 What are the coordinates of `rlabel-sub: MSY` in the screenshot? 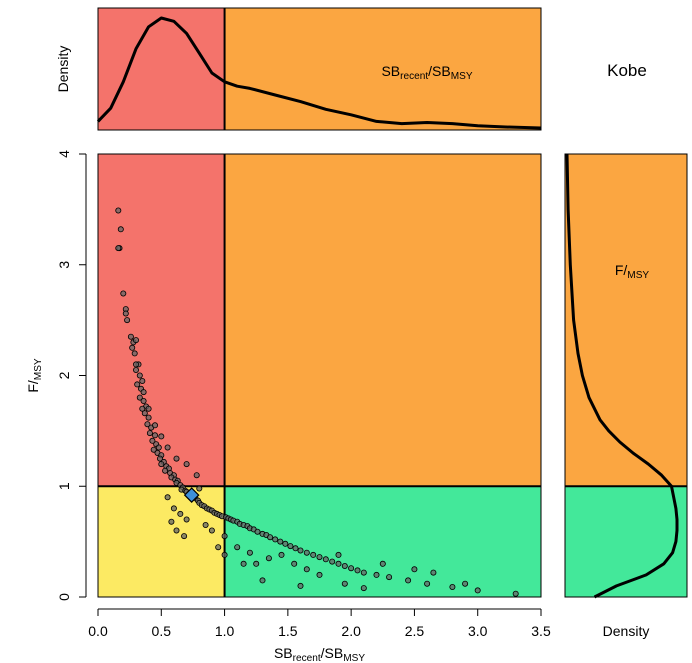 It's located at (638, 275).